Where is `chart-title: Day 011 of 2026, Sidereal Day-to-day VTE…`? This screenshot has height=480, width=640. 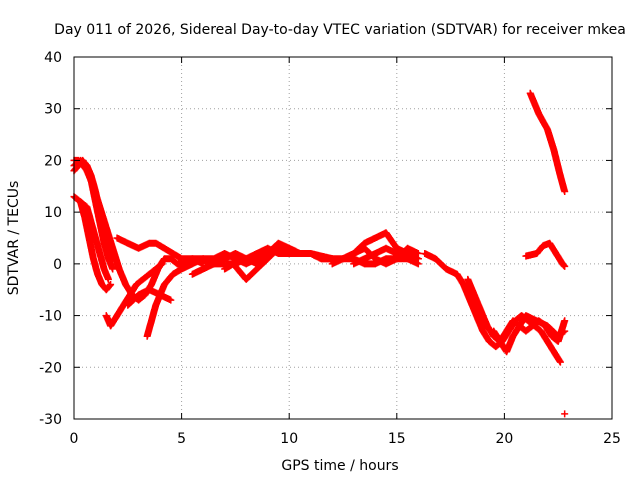 chart-title: Day 011 of 2026, Sidereal Day-to-day VTE… is located at coordinates (340, 30).